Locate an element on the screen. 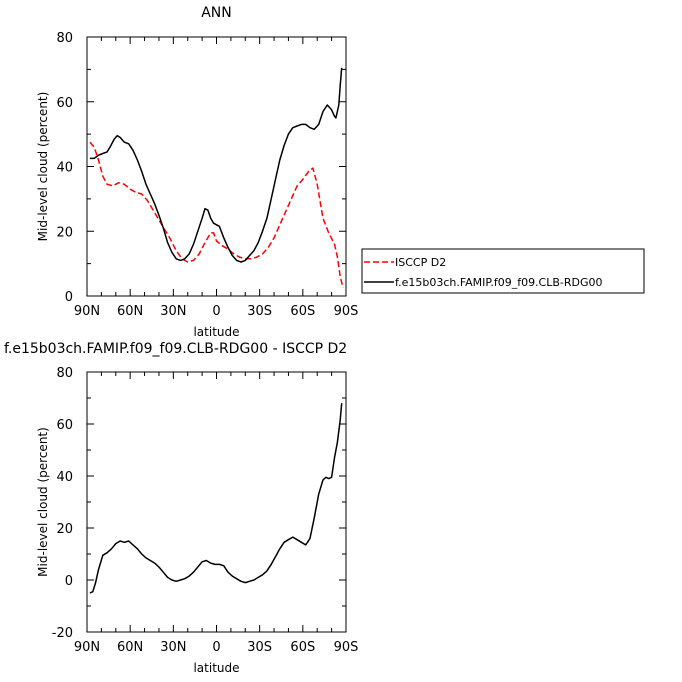  y-tick-label: -20 is located at coordinates (62, 633).